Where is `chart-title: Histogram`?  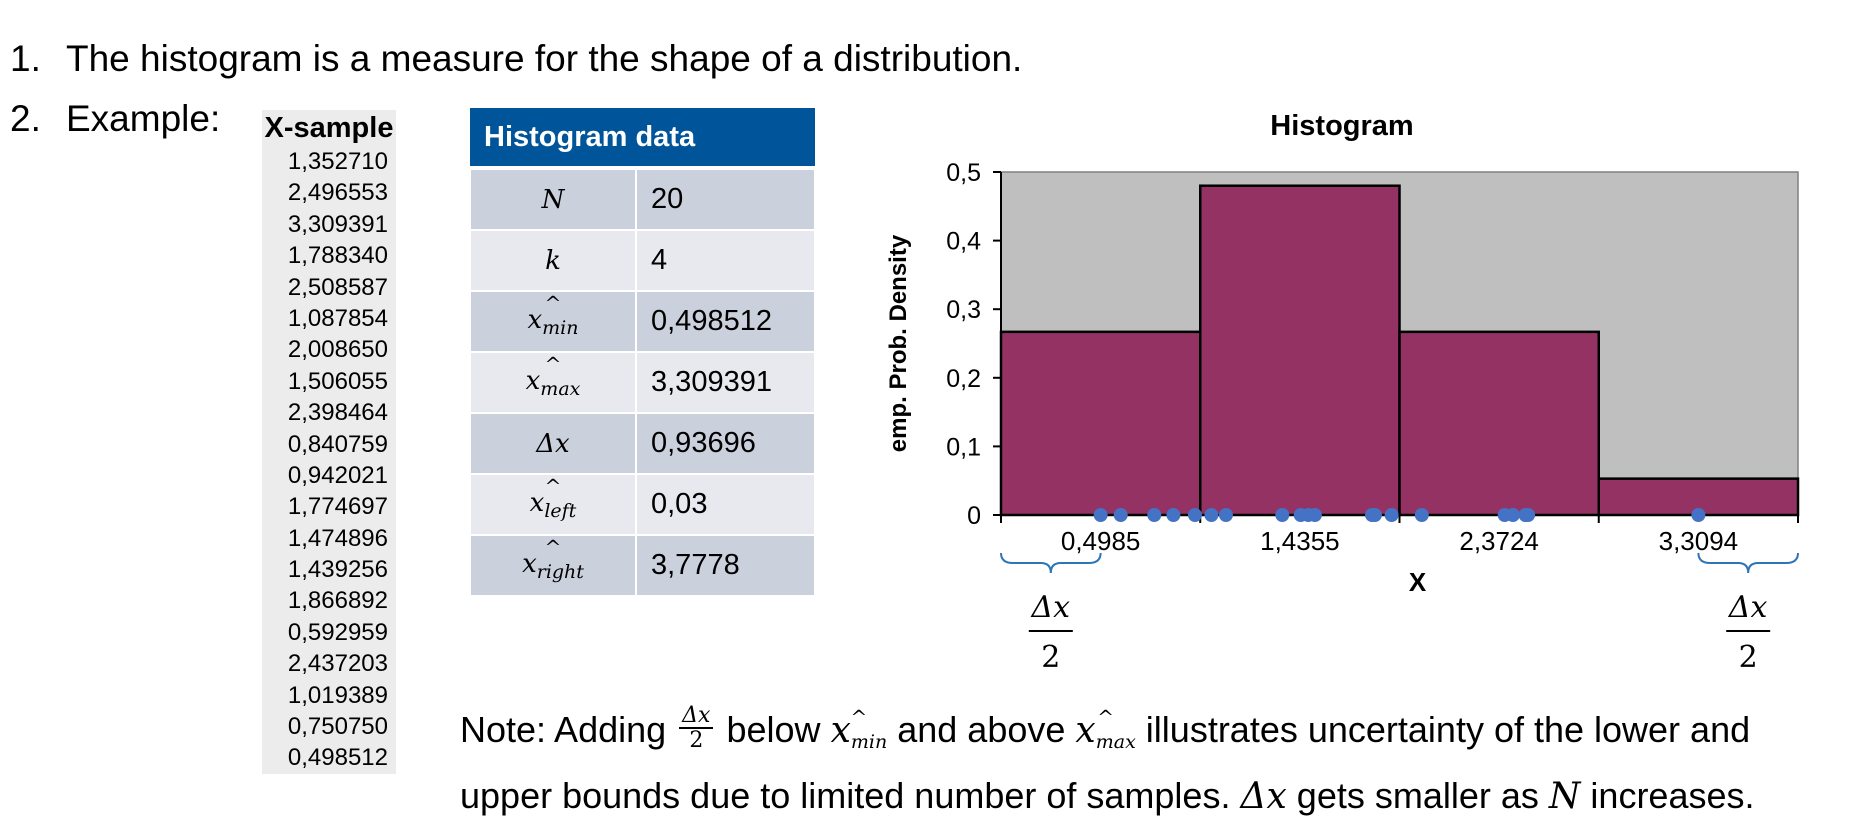 chart-title: Histogram is located at coordinates (1341, 126).